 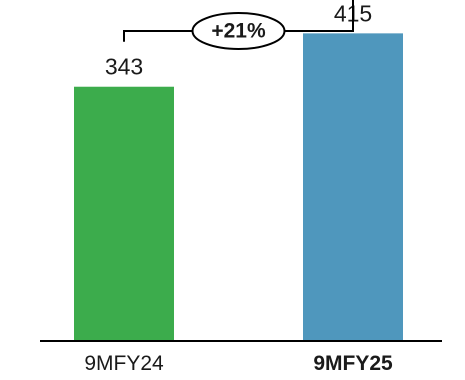 I want to click on bar-9mfy24, so click(x=124, y=213).